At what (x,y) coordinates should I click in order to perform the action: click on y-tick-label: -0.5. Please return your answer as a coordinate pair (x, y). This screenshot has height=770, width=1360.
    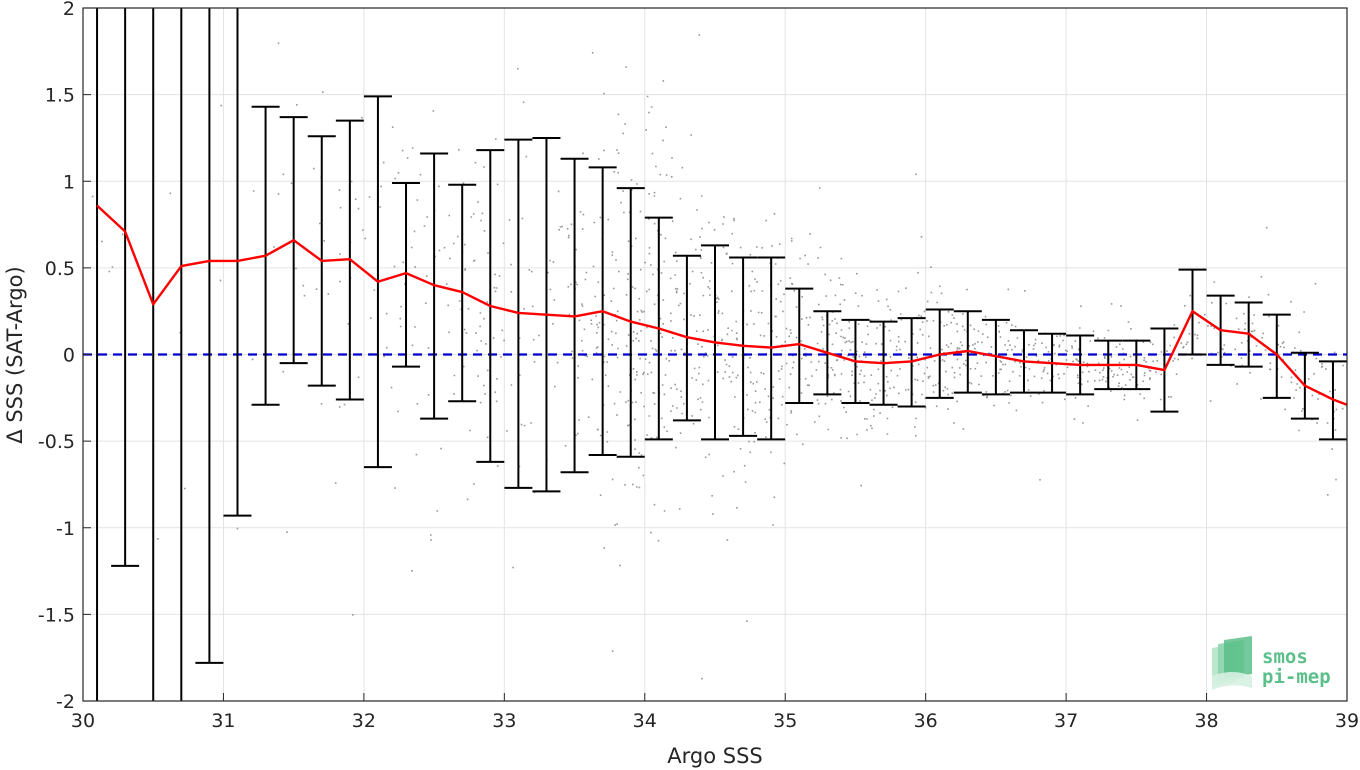
    Looking at the image, I should click on (56, 442).